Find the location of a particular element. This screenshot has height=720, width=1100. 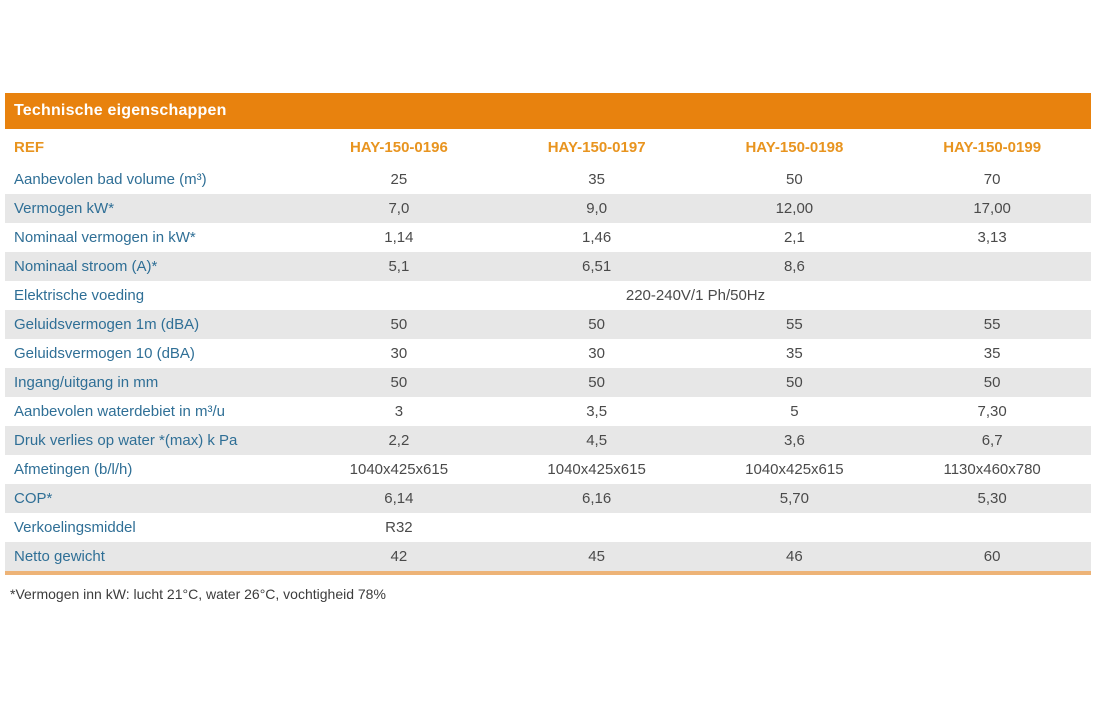

row-value: 3 is located at coordinates (399, 411).